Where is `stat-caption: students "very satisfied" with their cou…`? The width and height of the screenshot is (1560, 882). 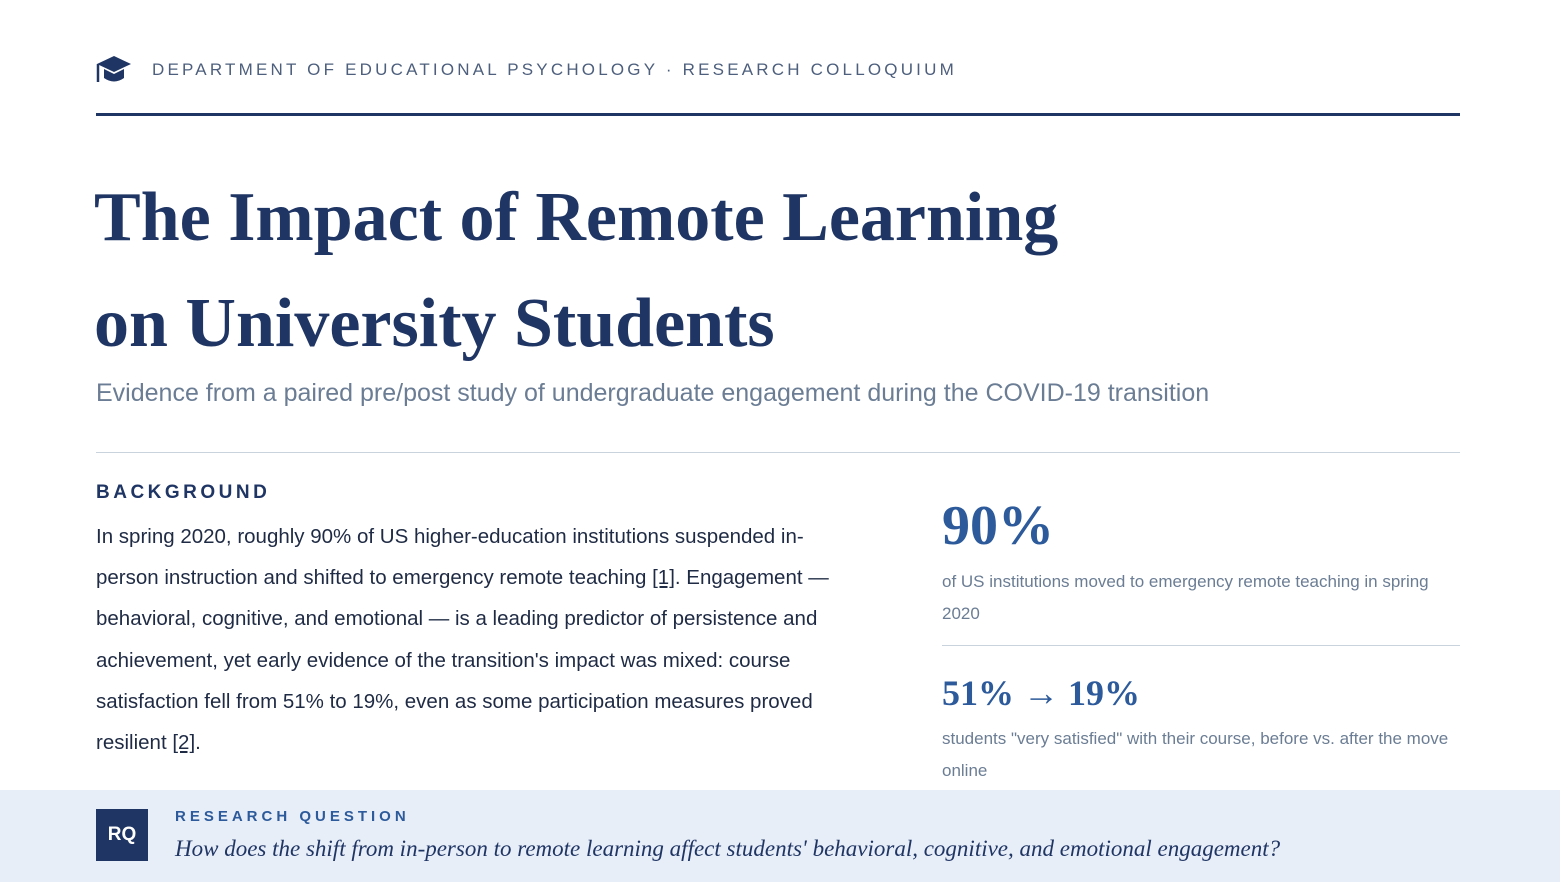 stat-caption: students "very satisfied" with their cou… is located at coordinates (1195, 754).